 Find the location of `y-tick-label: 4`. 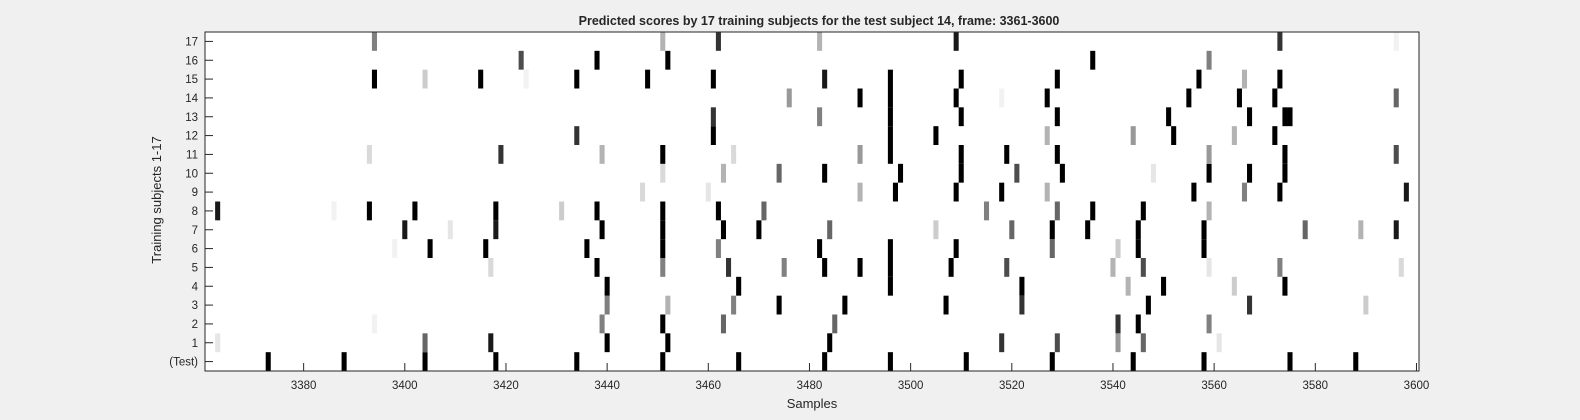

y-tick-label: 4 is located at coordinates (195, 287).